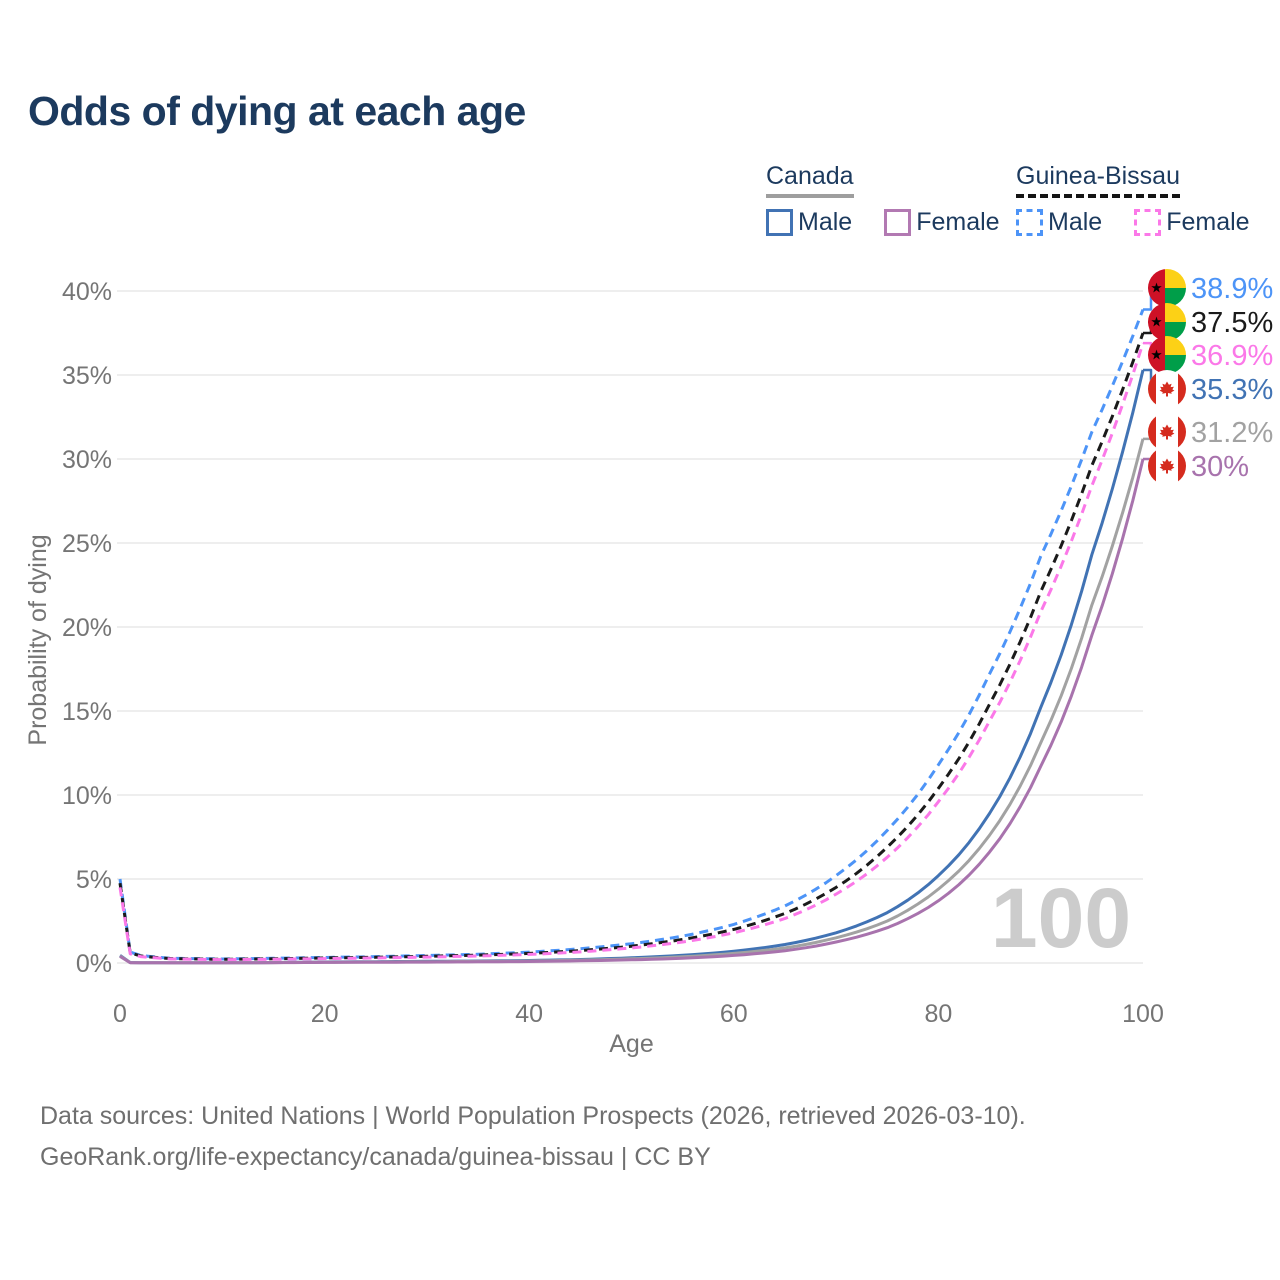 The height and width of the screenshot is (1280, 1280). Describe the element at coordinates (810, 180) in the screenshot. I see `legend-country-canada: Canada` at that location.